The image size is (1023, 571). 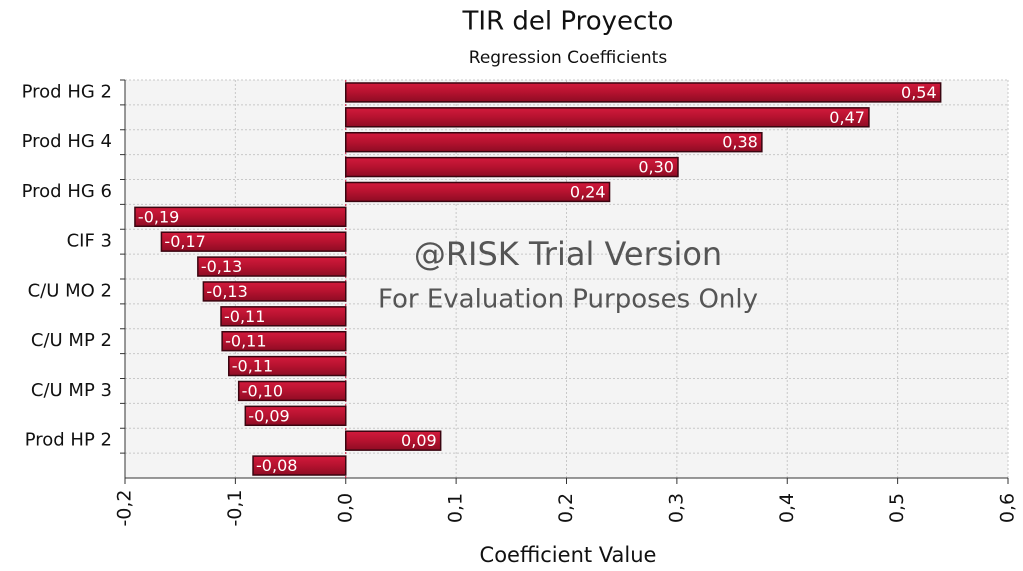 I want to click on x-axis-label: Coefficient Value, so click(x=568, y=555).